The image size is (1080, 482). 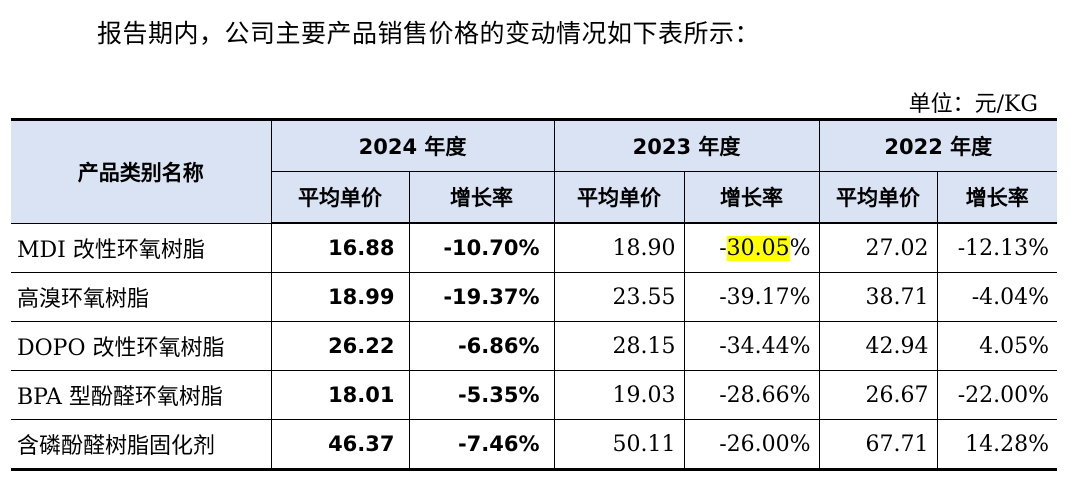 I want to click on product-name: DOPO 改性环氧树脂, so click(x=141, y=346).